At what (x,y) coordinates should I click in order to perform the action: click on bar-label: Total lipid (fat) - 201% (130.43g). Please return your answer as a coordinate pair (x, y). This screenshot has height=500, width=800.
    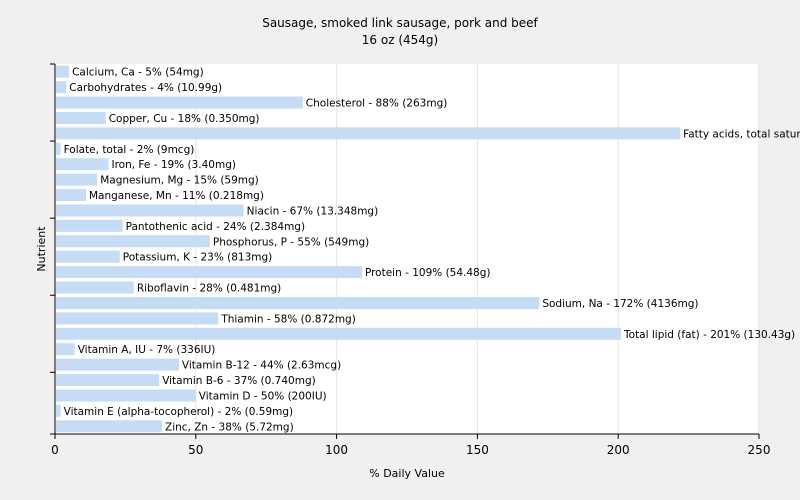
    Looking at the image, I should click on (709, 335).